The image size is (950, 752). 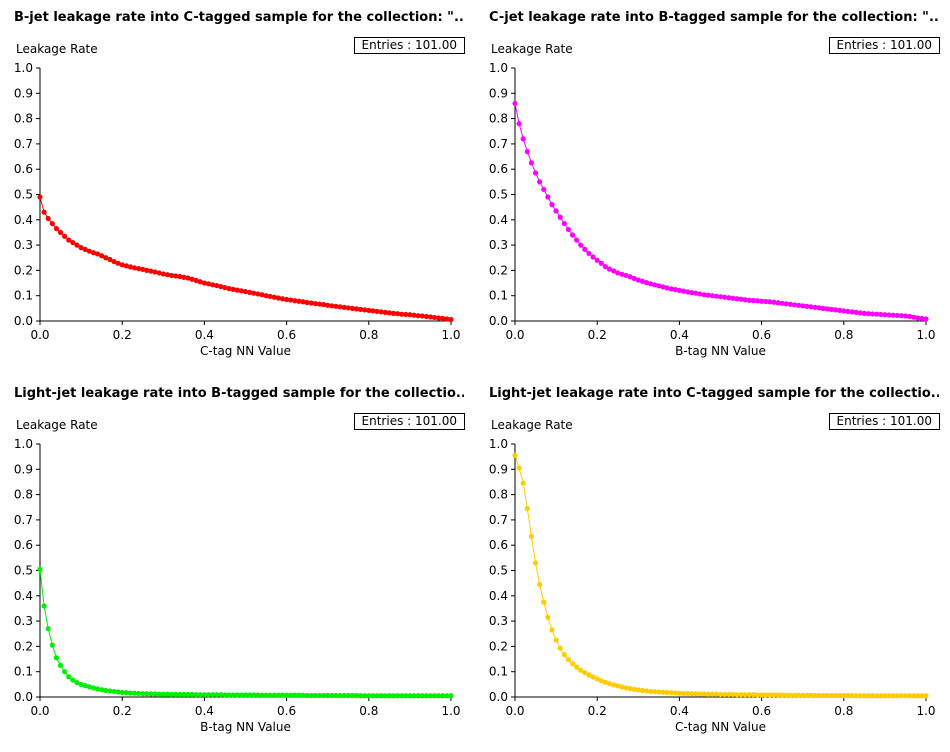 What do you see at coordinates (23, 444) in the screenshot?
I see `y-tick-label: 1.0` at bounding box center [23, 444].